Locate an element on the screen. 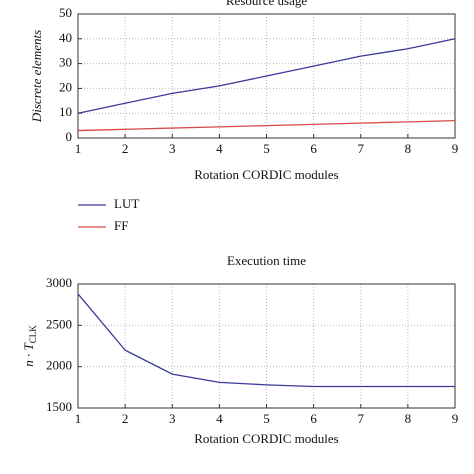 This screenshot has height=474, width=474. y-tick-label: 2500 is located at coordinates (59, 323).